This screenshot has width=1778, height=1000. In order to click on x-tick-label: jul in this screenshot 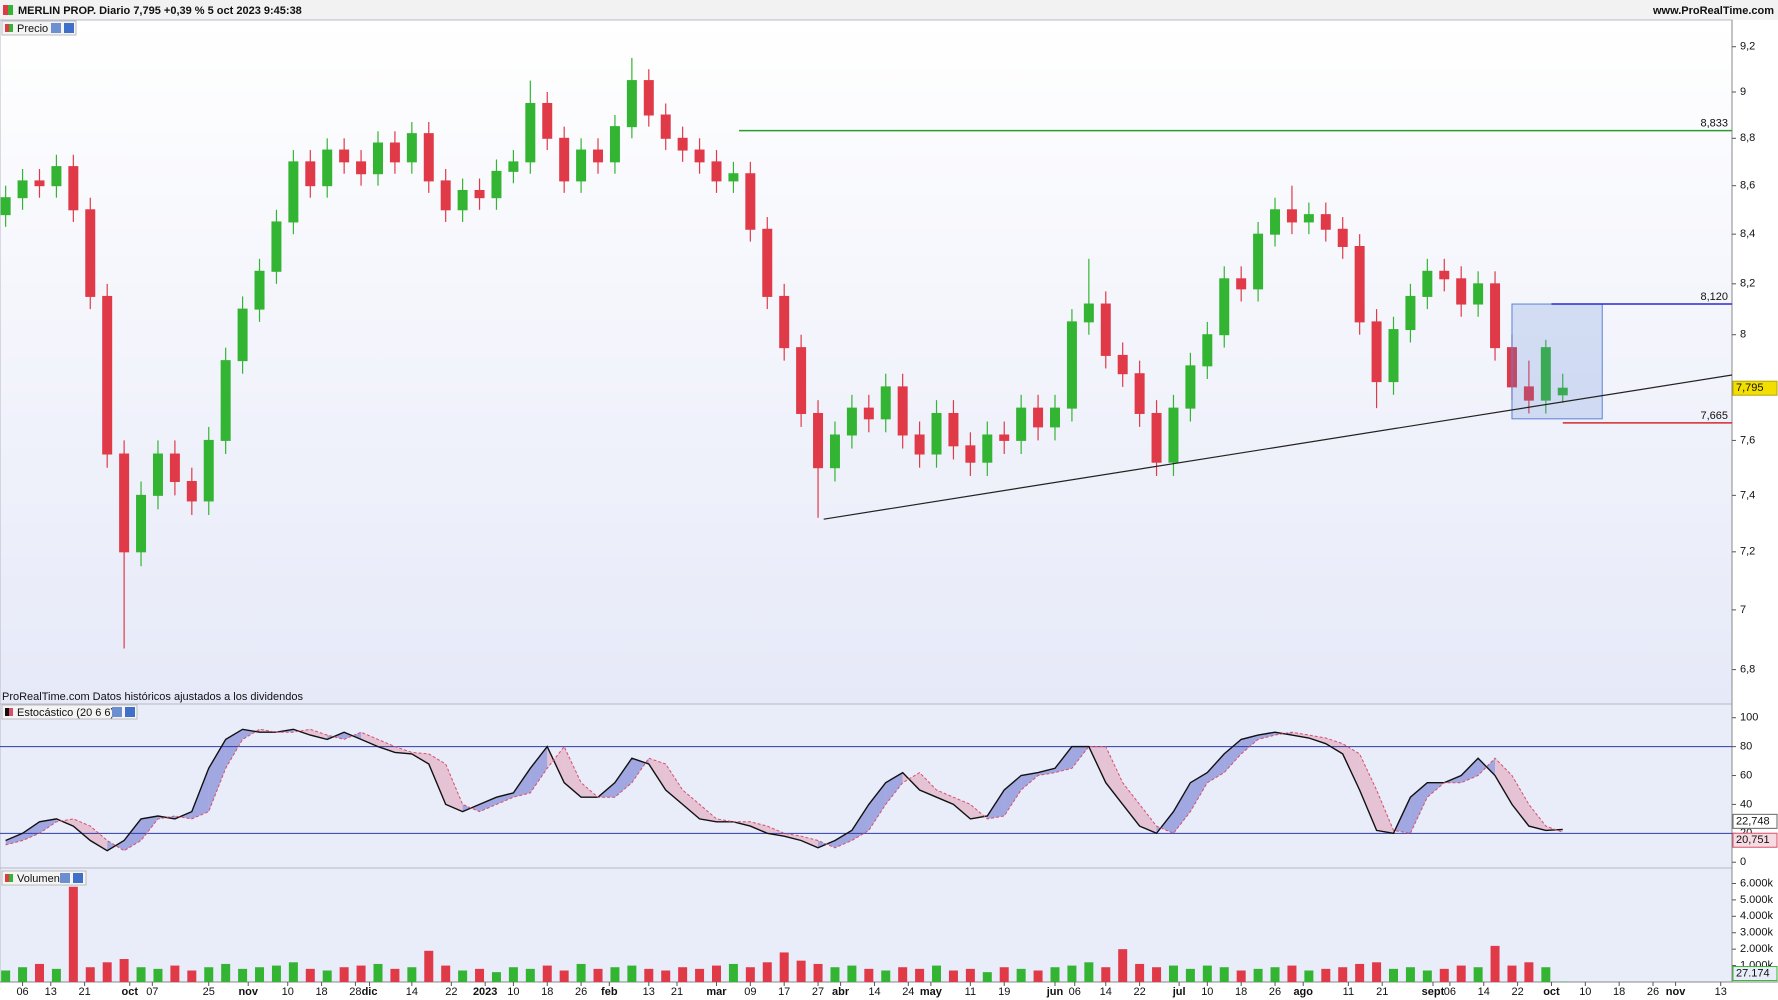, I will do `click(1179, 992)`.